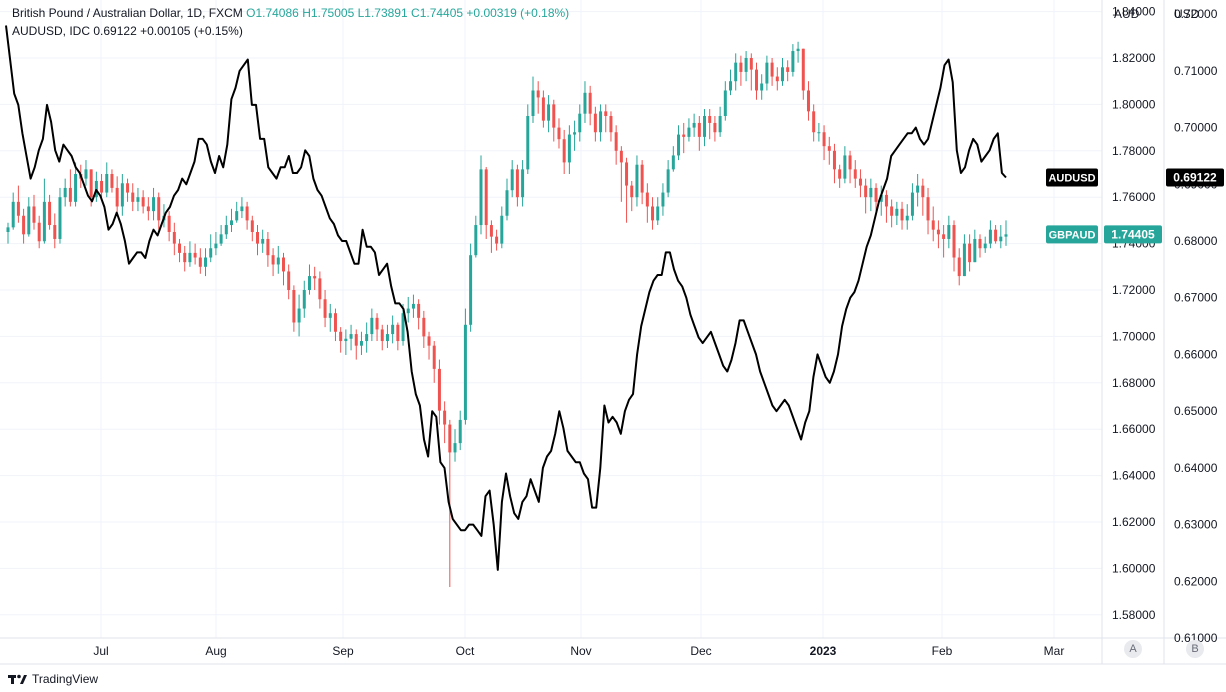  I want to click on legend-l-label: L, so click(361, 13).